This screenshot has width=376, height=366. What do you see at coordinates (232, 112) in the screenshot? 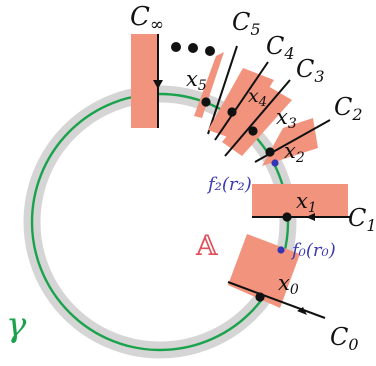
I see `point-x4` at bounding box center [232, 112].